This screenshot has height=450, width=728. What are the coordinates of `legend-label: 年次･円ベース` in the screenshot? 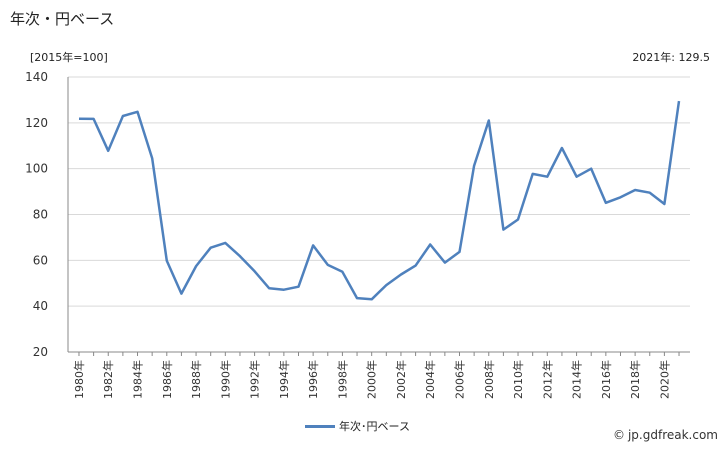 It's located at (374, 426).